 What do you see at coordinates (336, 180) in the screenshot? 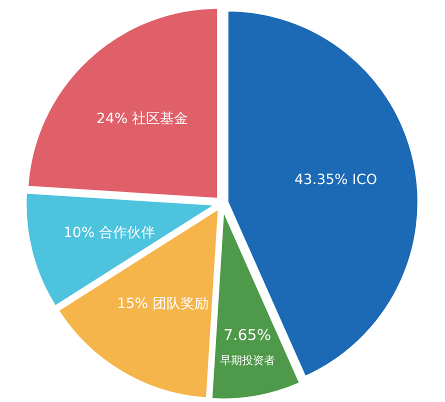
I see `slice-label: 43.35% ICO` at bounding box center [336, 180].